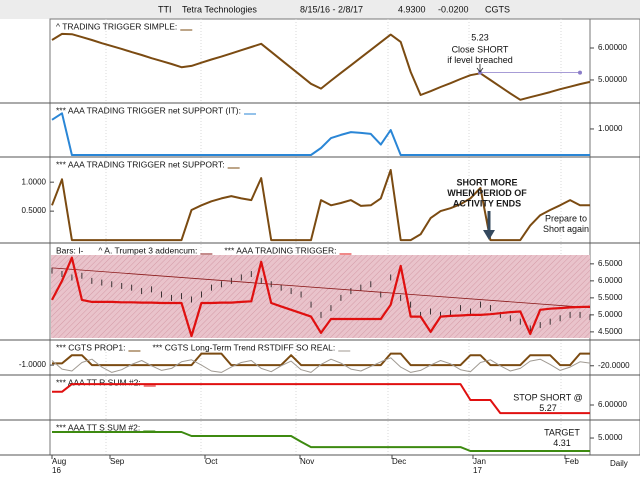  Describe the element at coordinates (610, 280) in the screenshot. I see `tick-label: 6.0000` at that location.